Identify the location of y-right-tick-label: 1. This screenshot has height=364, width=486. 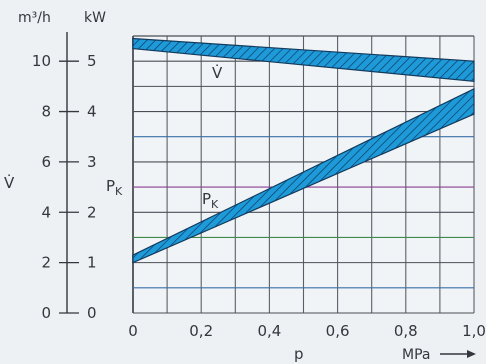
(92, 263).